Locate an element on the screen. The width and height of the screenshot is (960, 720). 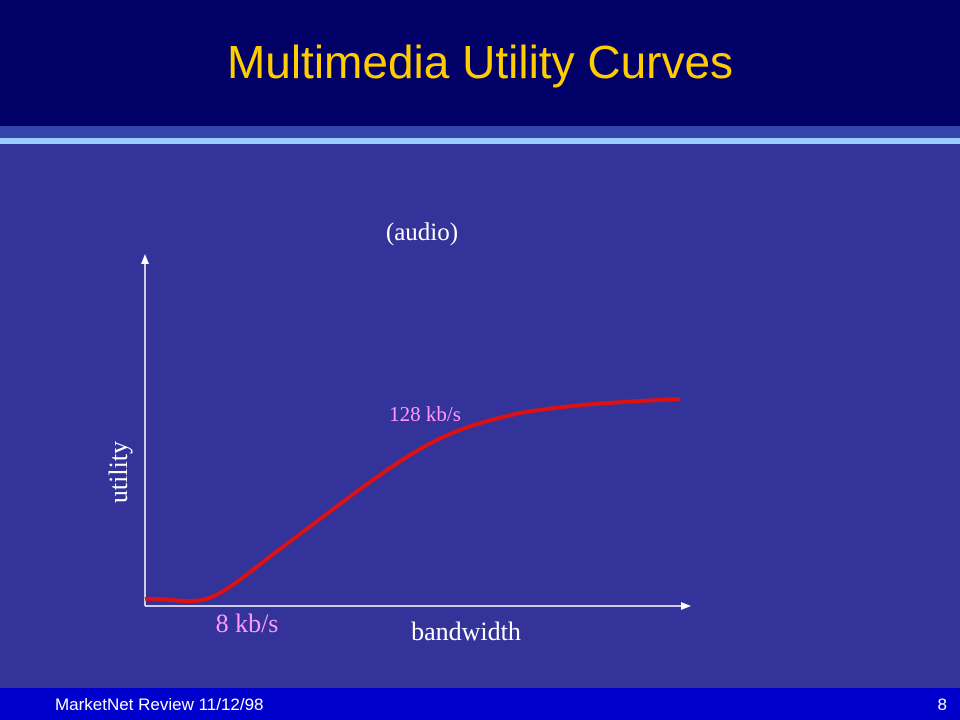
y-axis-label: utility is located at coordinates (118, 472).